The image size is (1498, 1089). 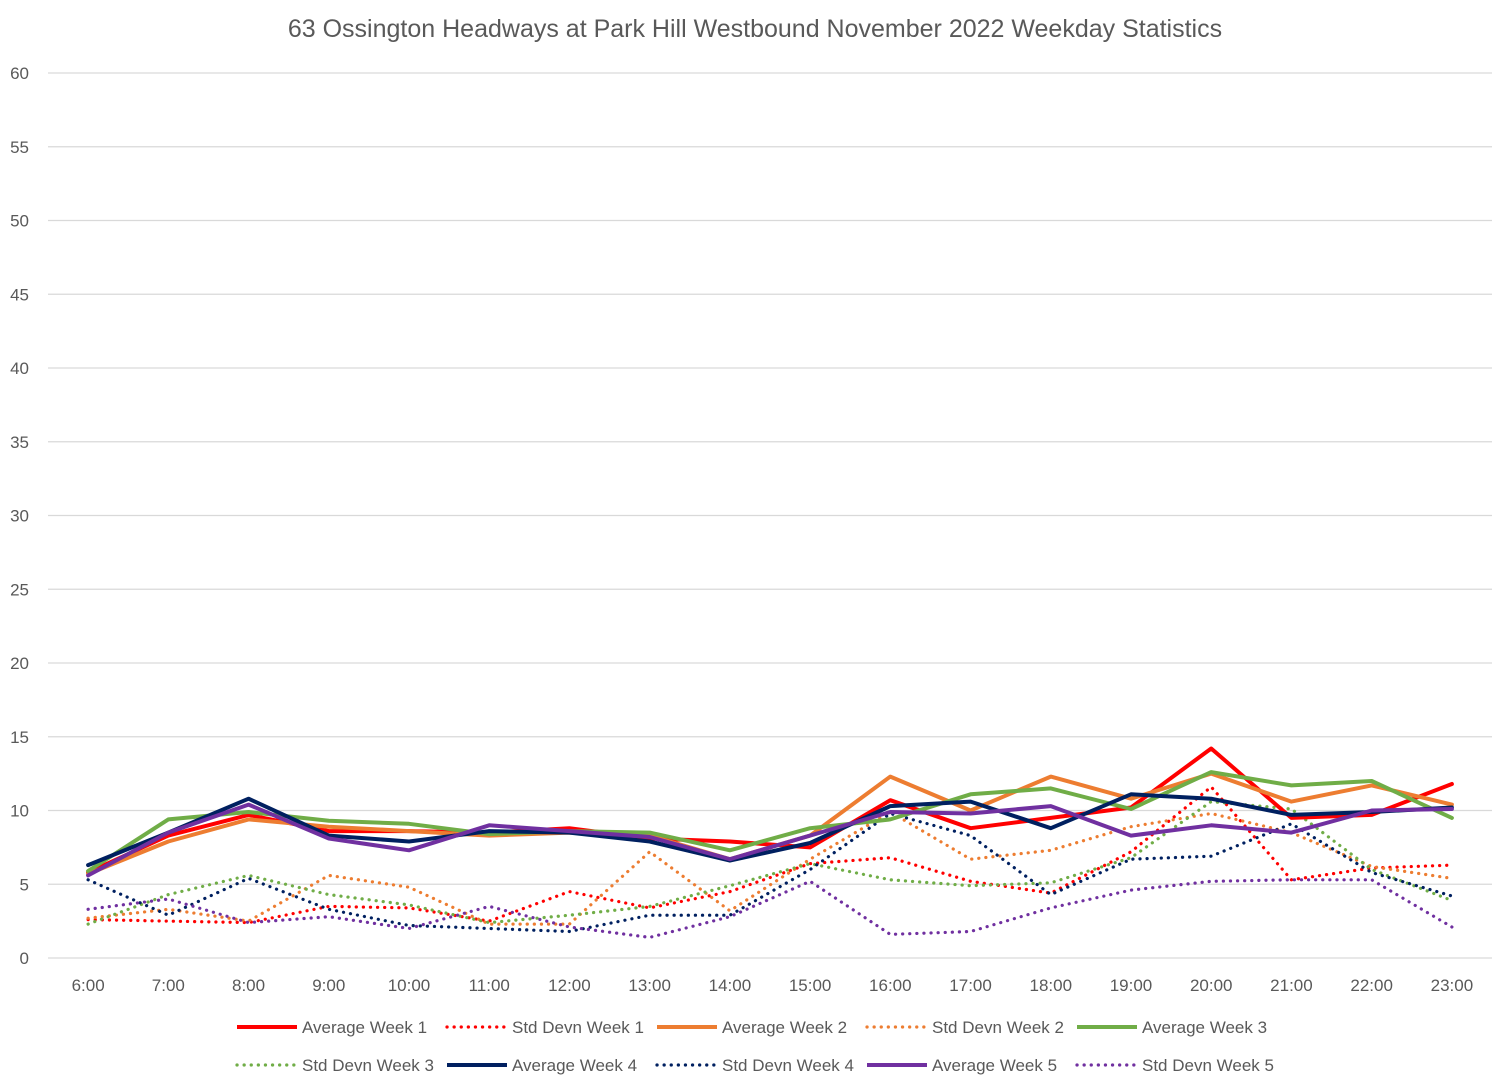 I want to click on legend-label: Average Week 2, so click(x=784, y=1027).